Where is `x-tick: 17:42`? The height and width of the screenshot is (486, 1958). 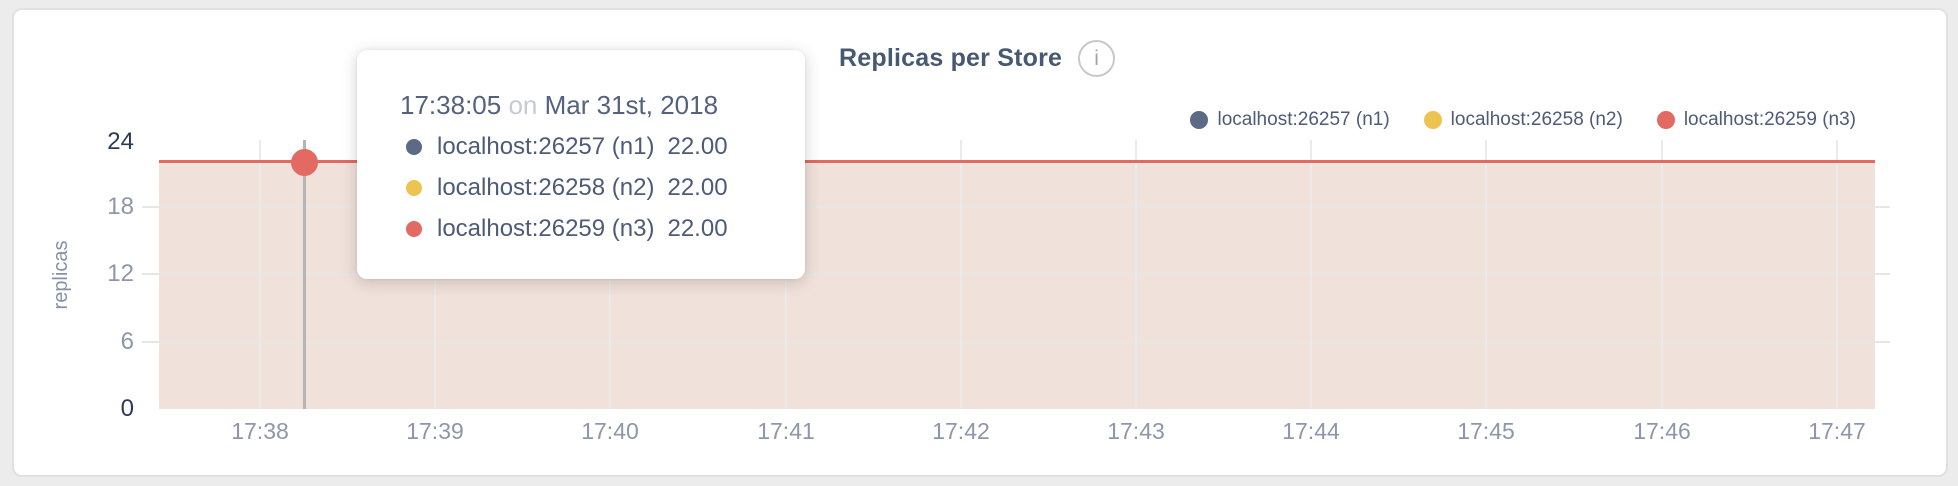 x-tick: 17:42 is located at coordinates (961, 431).